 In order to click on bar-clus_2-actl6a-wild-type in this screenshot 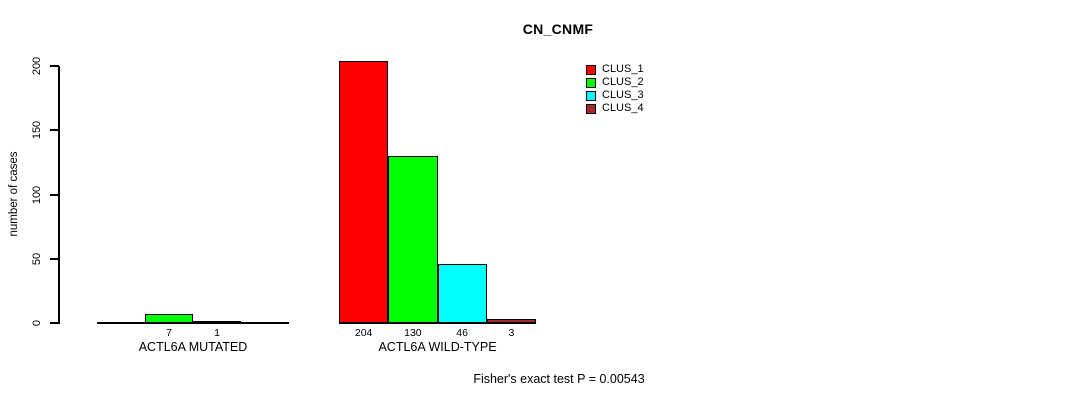, I will do `click(413, 239)`.